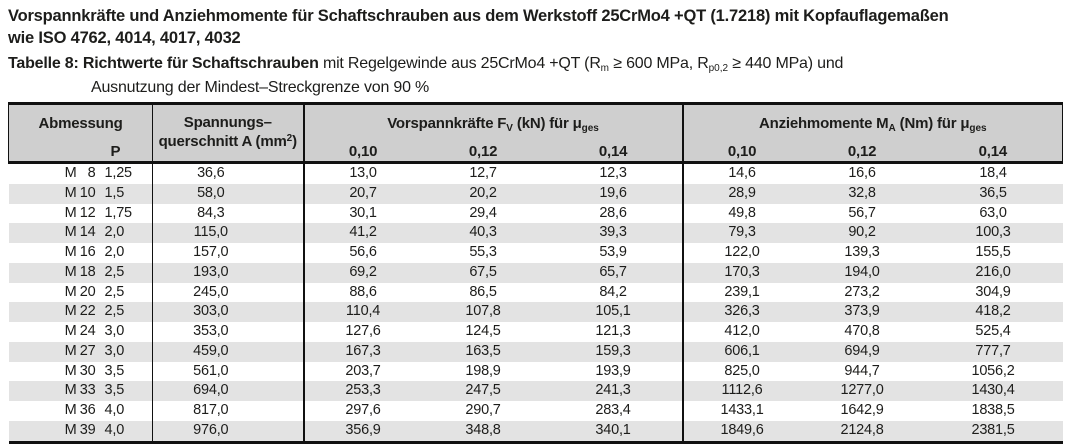  I want to click on cell-fv-012: 348,8, so click(483, 431).